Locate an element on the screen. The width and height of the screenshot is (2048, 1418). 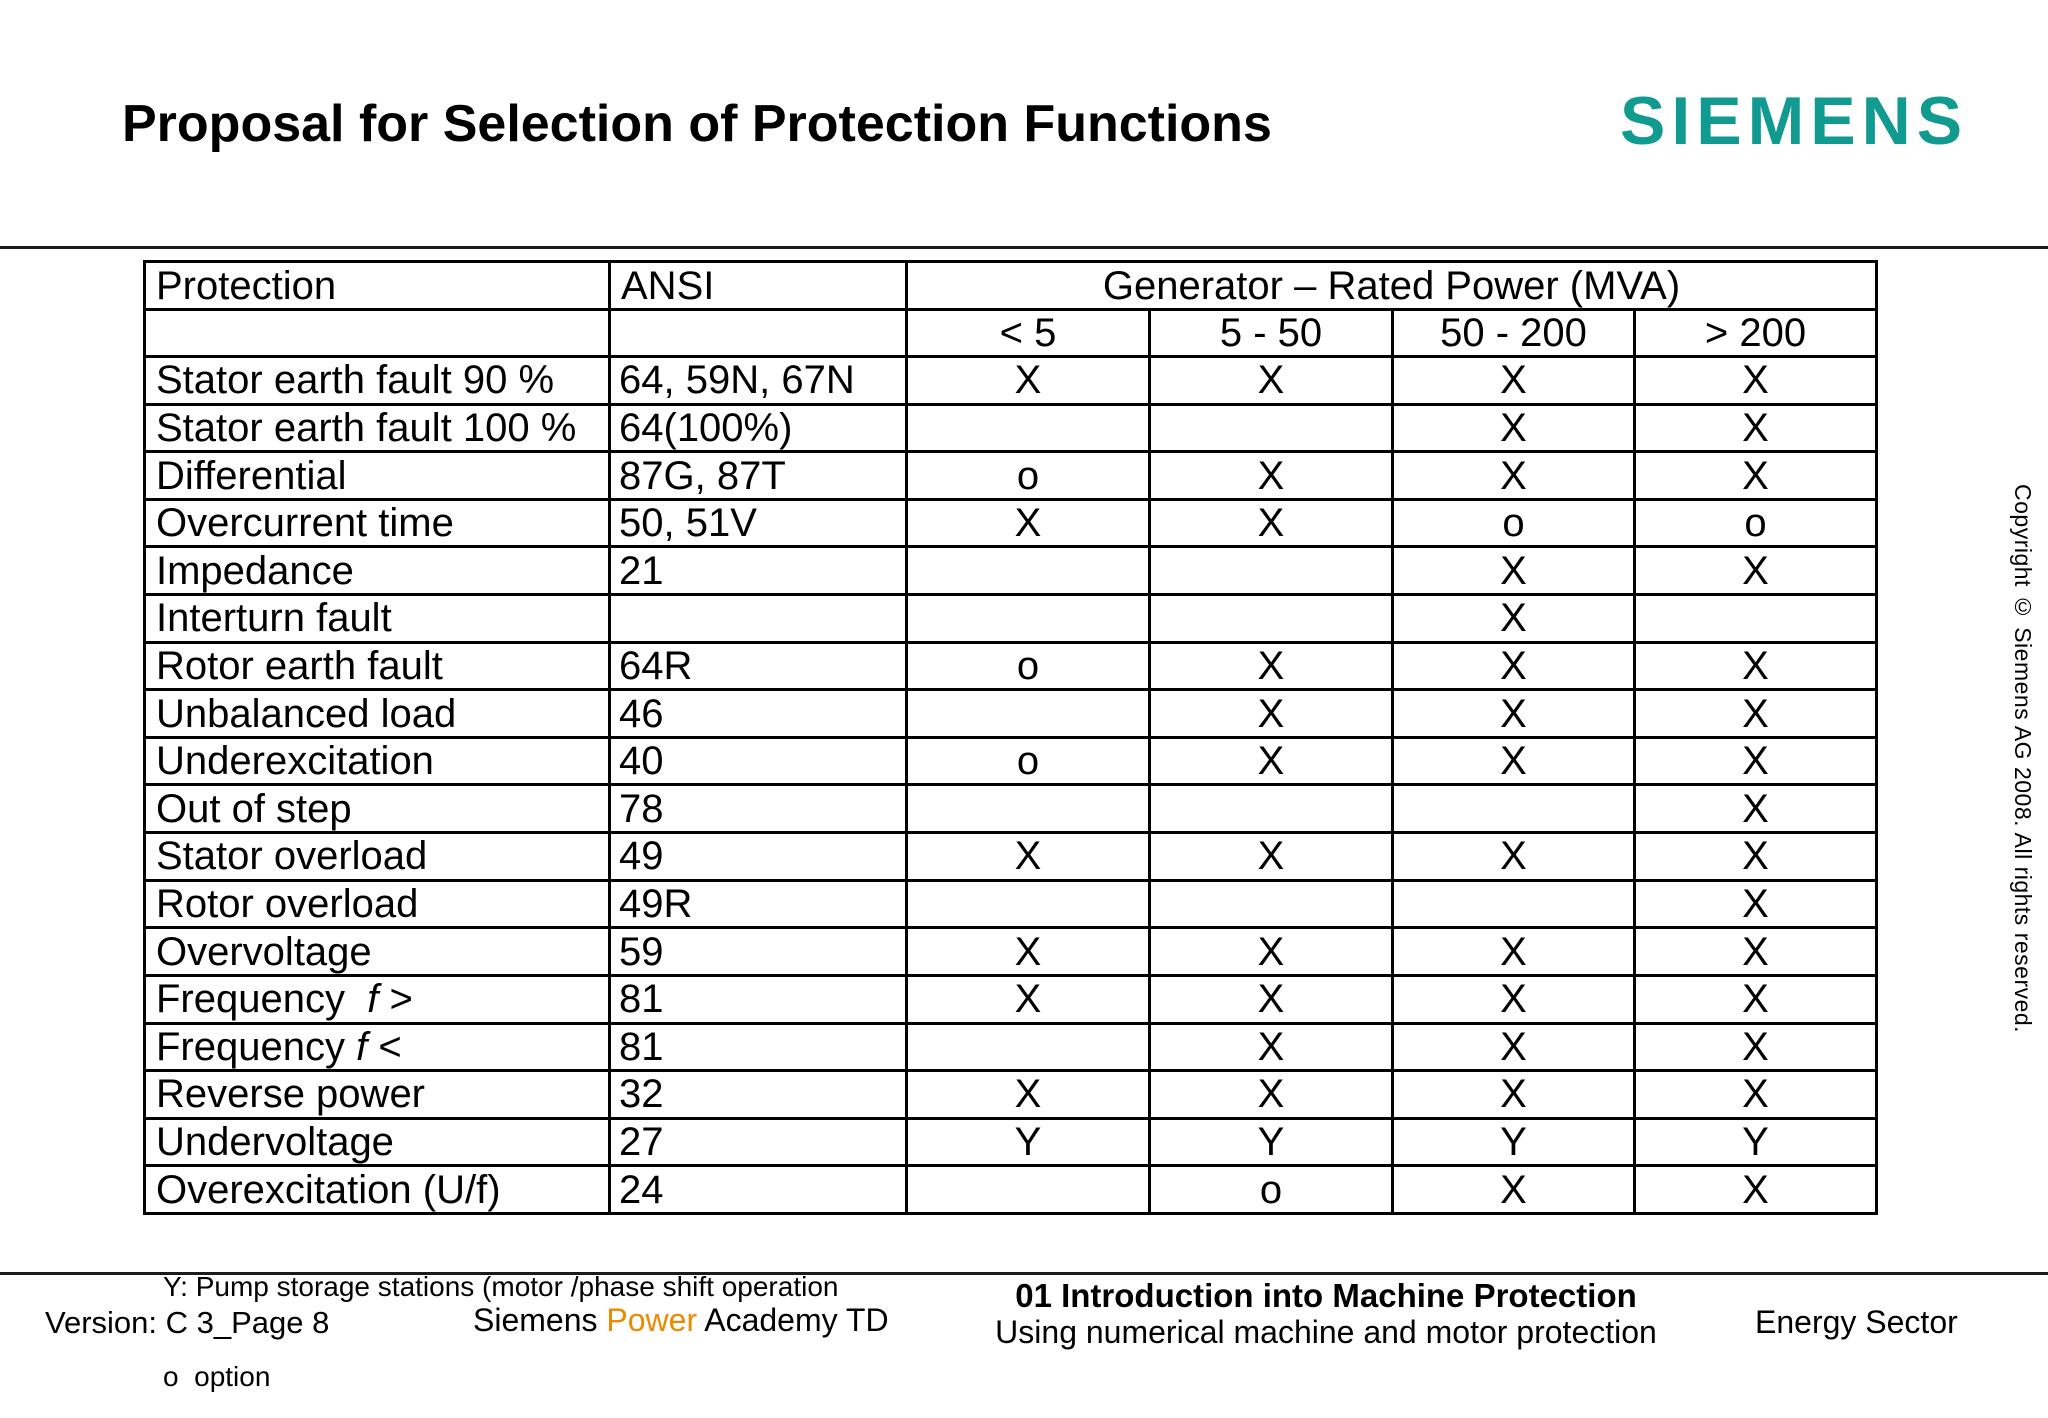
table-row: Out of step 78 X is located at coordinates (1011, 809).